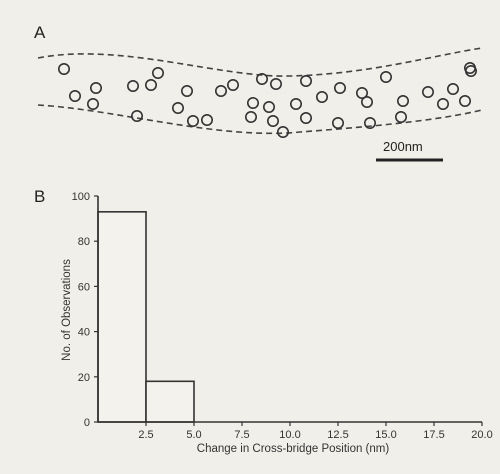  Describe the element at coordinates (260, 119) in the screenshot. I see `filament-lower-edge` at that location.